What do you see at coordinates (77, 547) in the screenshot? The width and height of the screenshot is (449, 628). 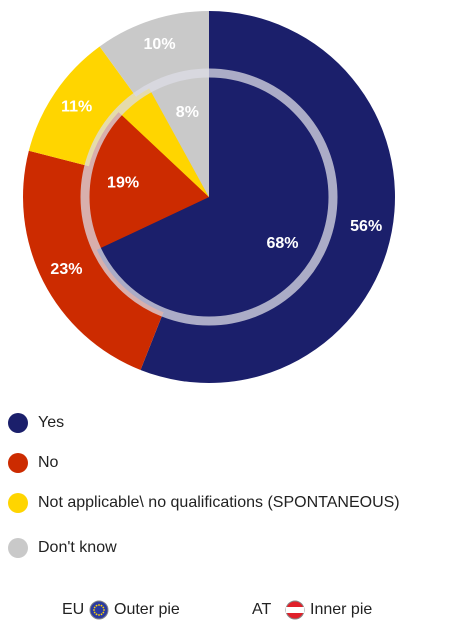 I see `legend-label: Don't know` at bounding box center [77, 547].